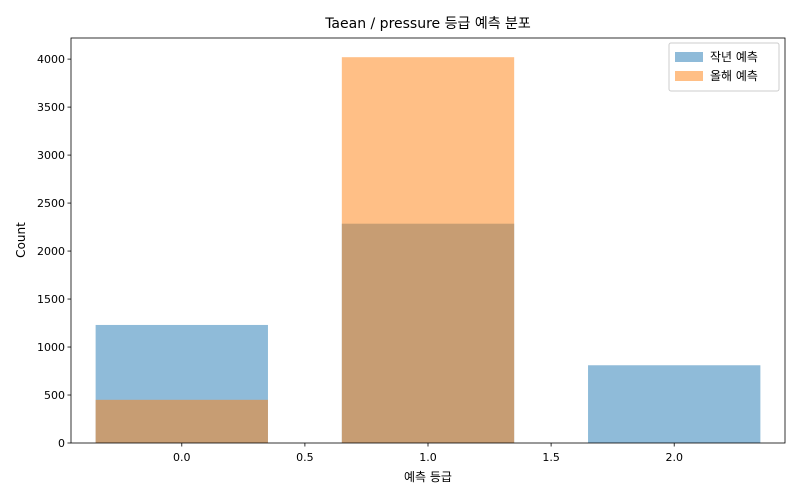  Describe the element at coordinates (51, 203) in the screenshot. I see `y-tick-label: 2500` at that location.